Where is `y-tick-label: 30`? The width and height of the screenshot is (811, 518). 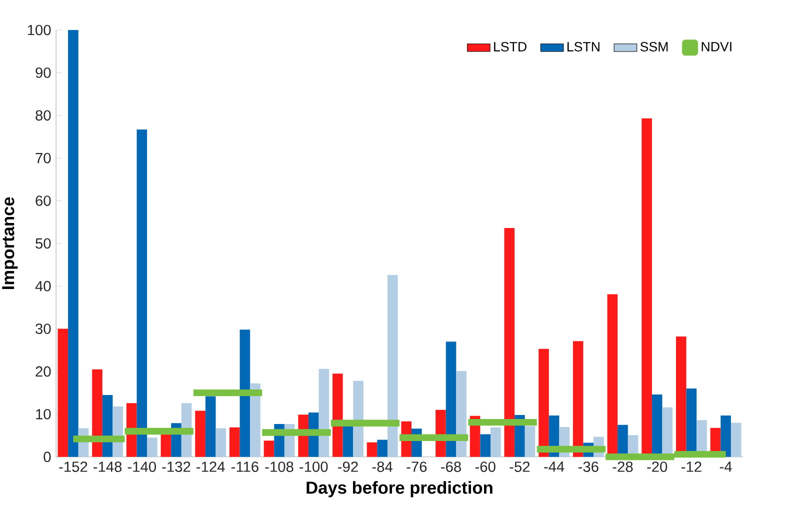
y-tick-label: 30 is located at coordinates (43, 329).